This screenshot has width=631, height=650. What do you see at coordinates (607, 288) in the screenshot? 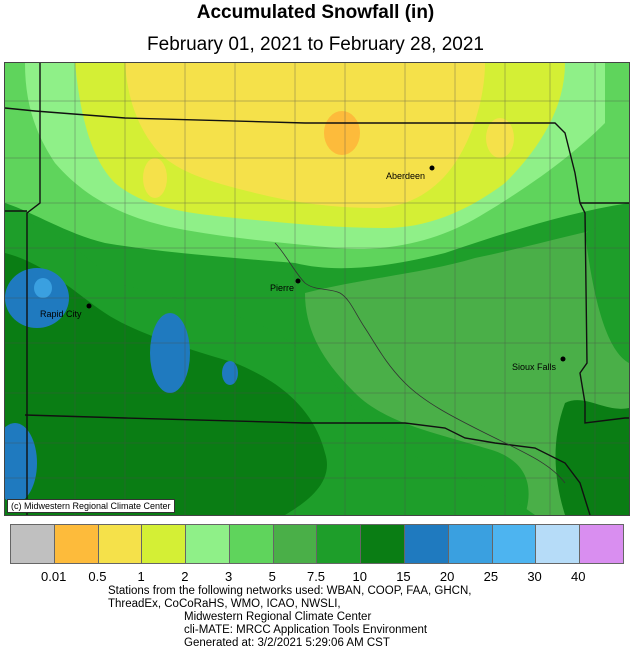
I see `zone-7.5-10-east` at bounding box center [607, 288].